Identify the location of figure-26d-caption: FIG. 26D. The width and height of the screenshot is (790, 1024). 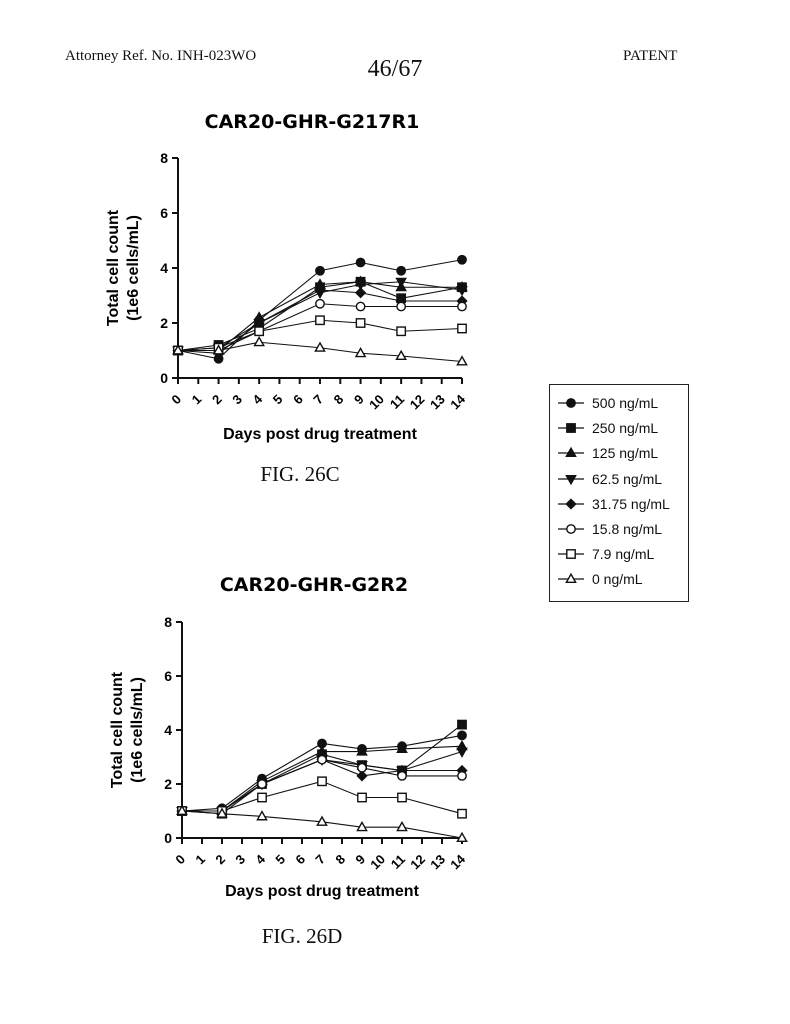
(302, 936).